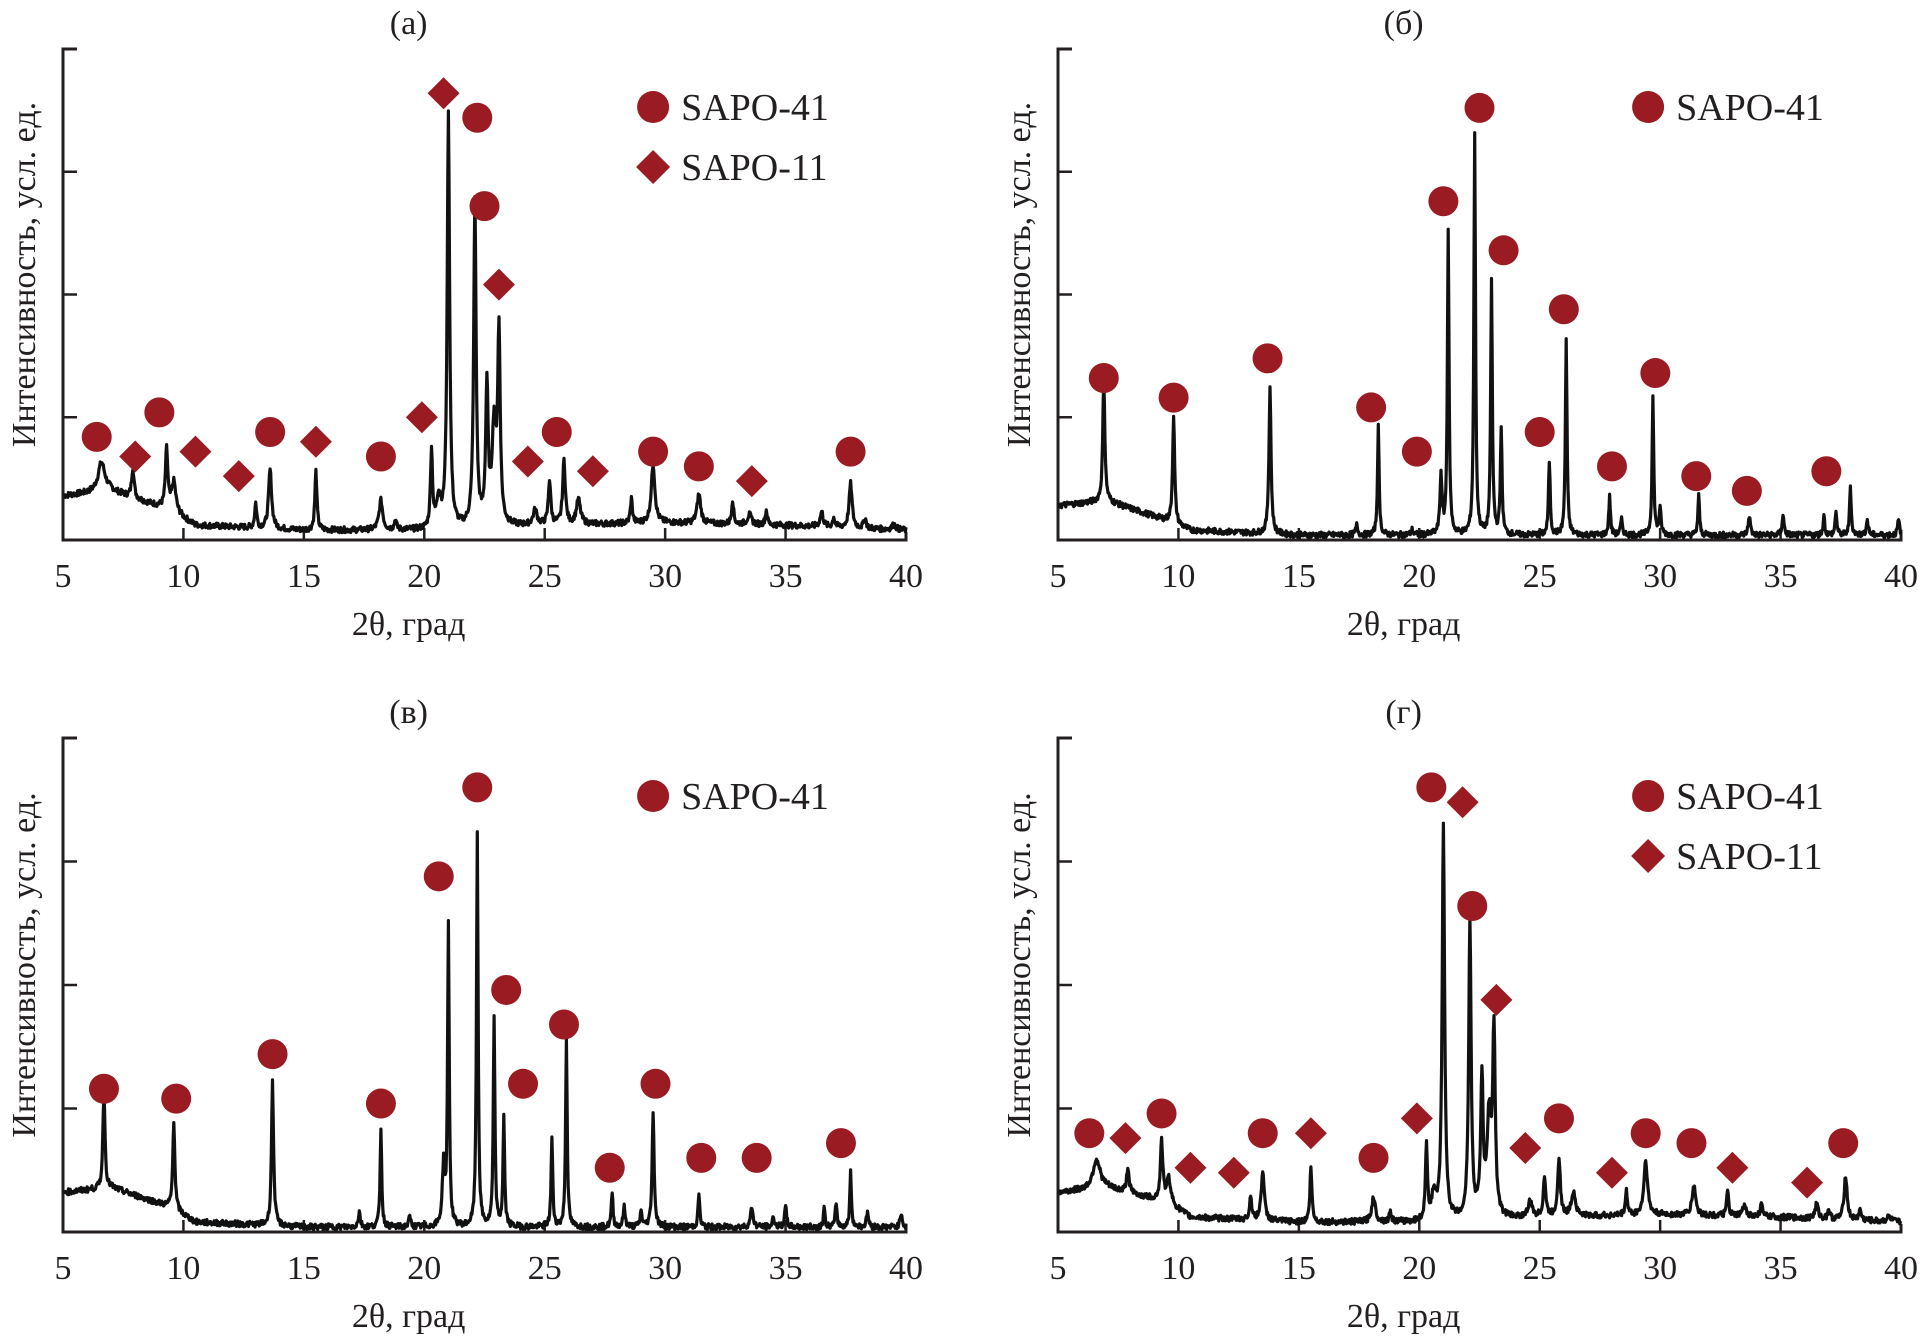 This screenshot has height=1342, width=1922. I want to click on x-tick-label: 10, so click(183, 576).